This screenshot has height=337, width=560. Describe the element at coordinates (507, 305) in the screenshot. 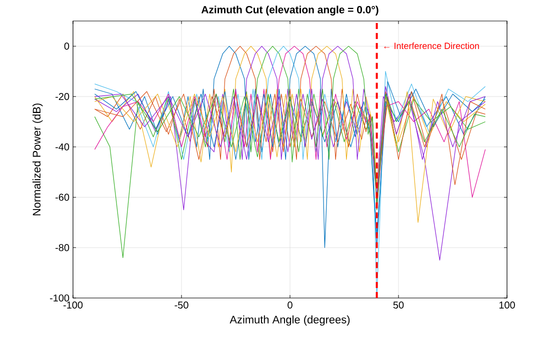

I see `x-tick-label: 100` at that location.